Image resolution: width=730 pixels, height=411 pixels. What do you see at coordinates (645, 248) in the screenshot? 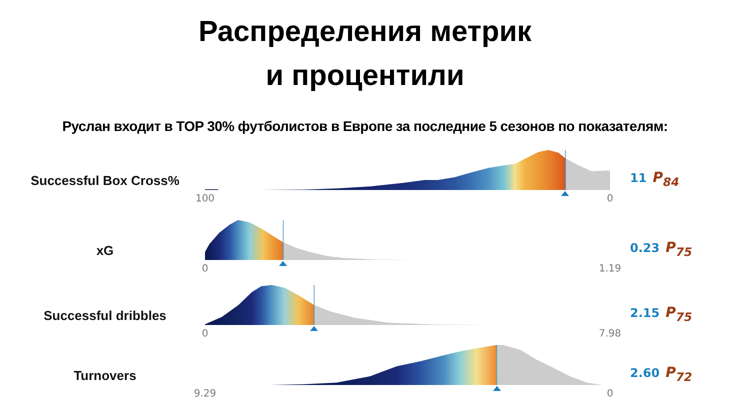
I see `ref-line-label: 0.23` at bounding box center [645, 248].